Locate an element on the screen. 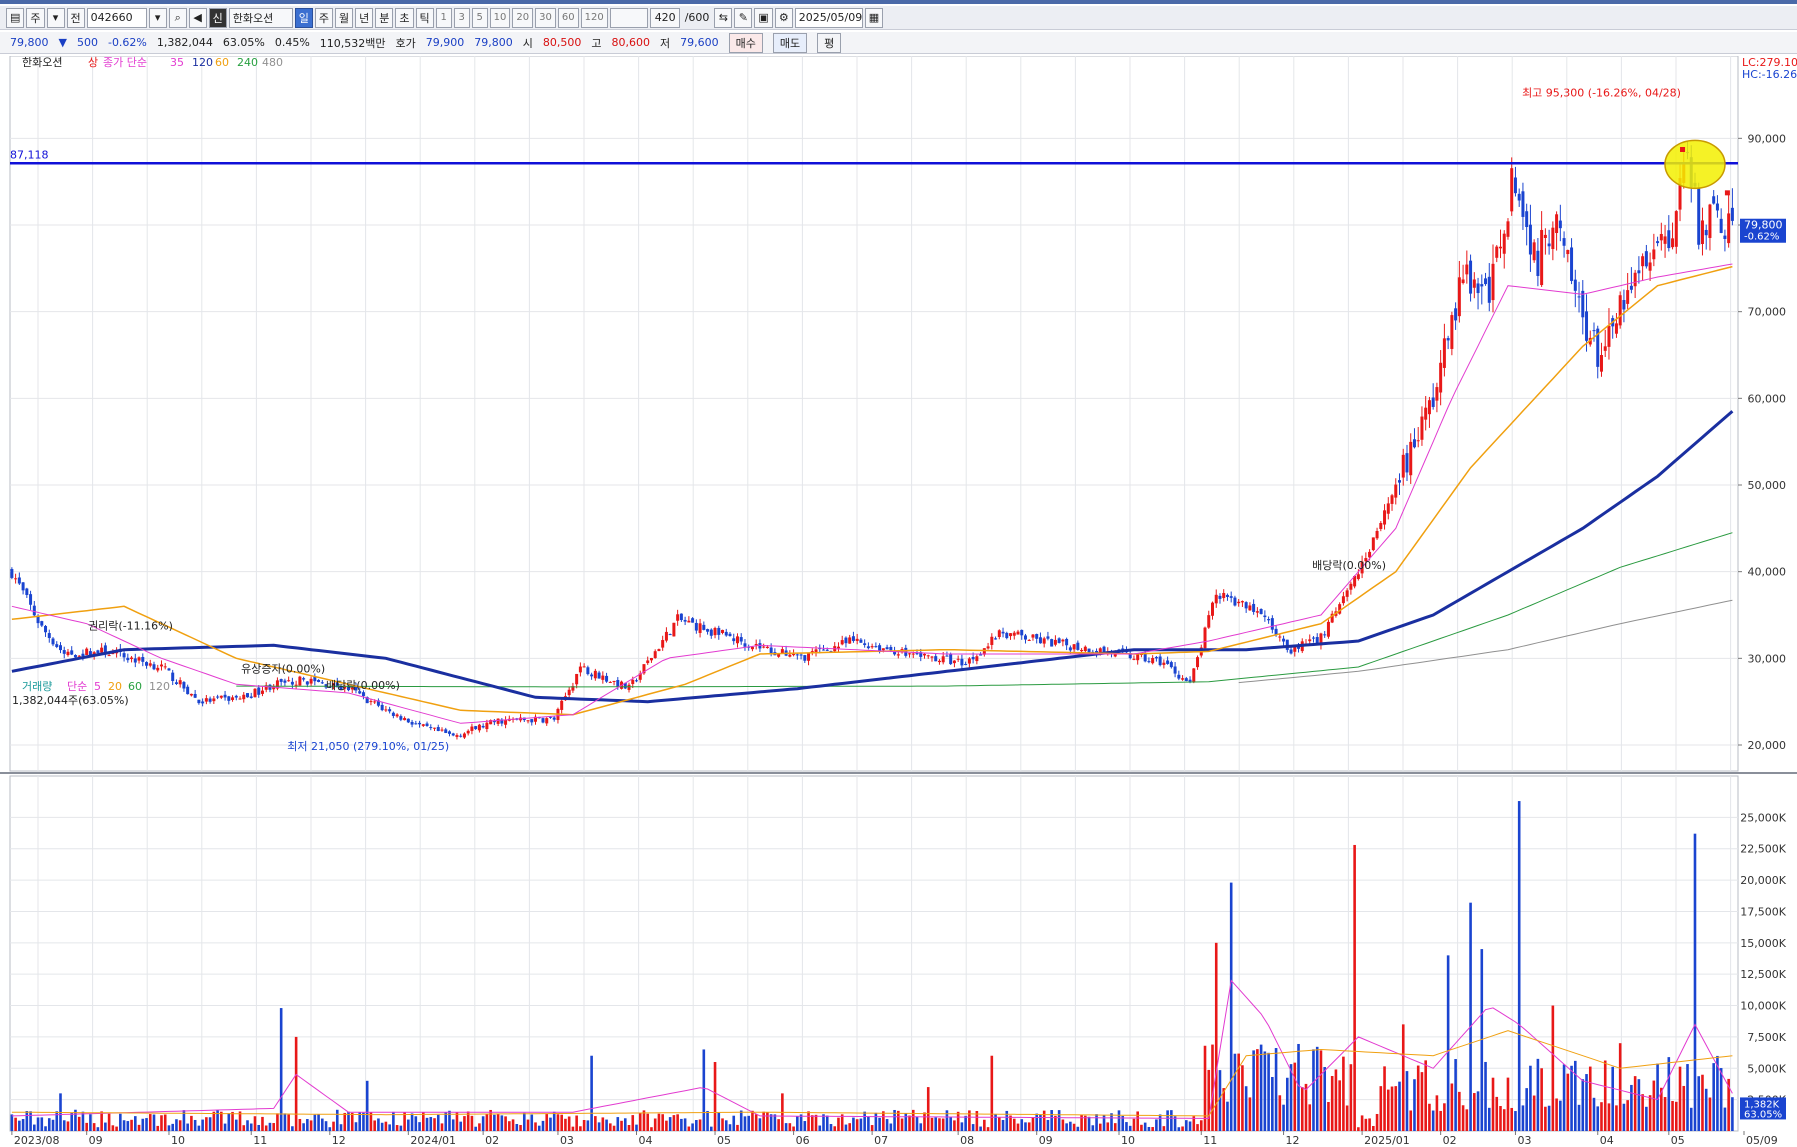 Image resolution: width=1797 pixels, height=1147 pixels. marker-square is located at coordinates (1727, 193).